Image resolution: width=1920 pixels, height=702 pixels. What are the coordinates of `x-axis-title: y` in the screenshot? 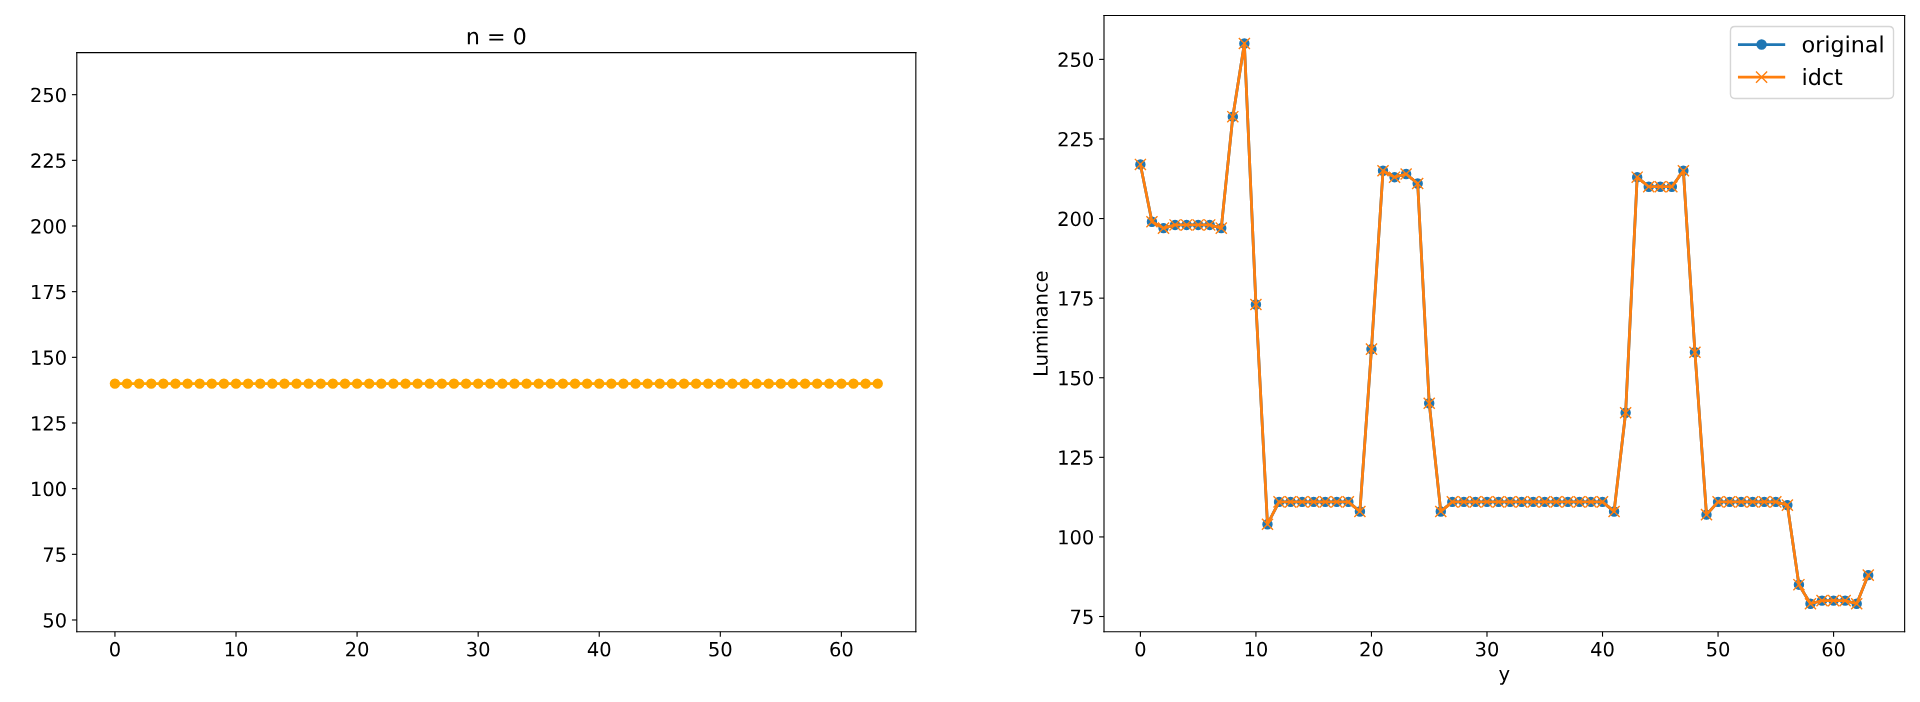 It's located at (1504, 677).